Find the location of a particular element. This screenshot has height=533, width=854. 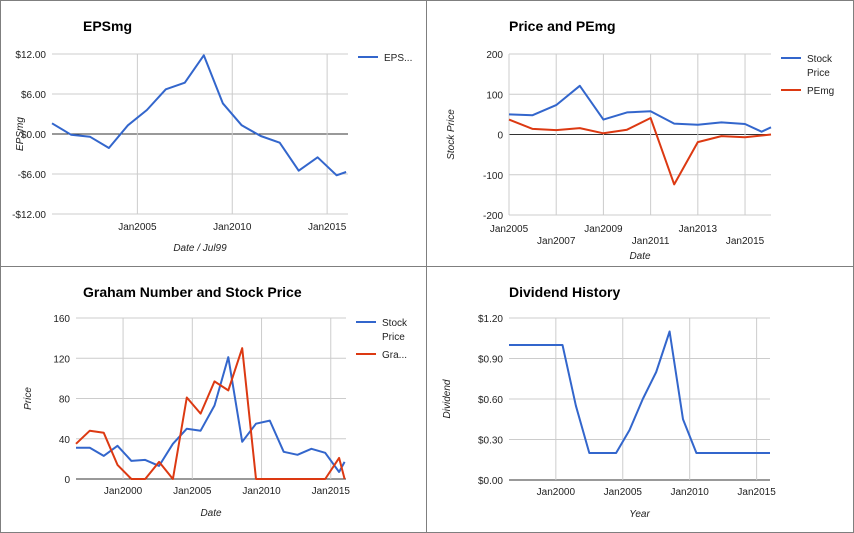

y-tick-label: 120 is located at coordinates (61, 359).